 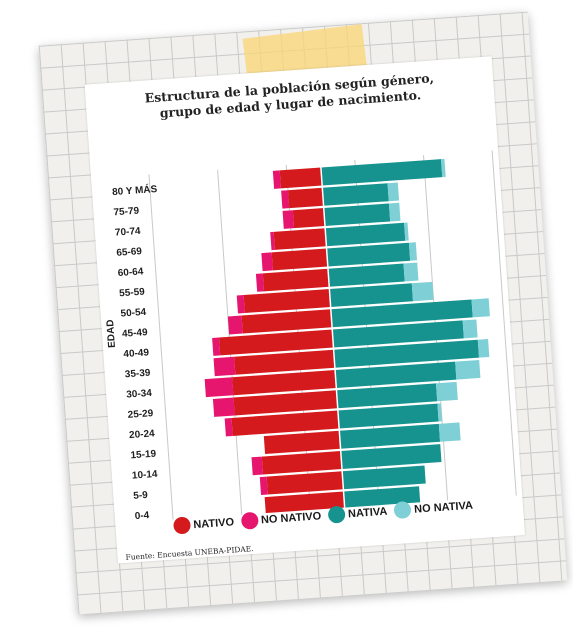 I want to click on y-tick-label-5-9: 5-9, so click(x=141, y=496).